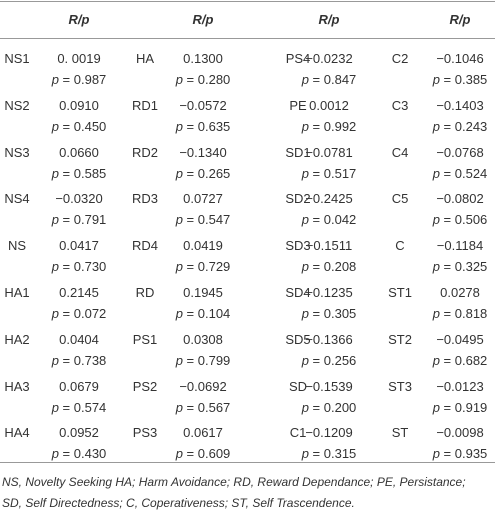 This screenshot has width=495, height=519. Describe the element at coordinates (460, 220) in the screenshot. I see `p-value: p = 0.506` at that location.